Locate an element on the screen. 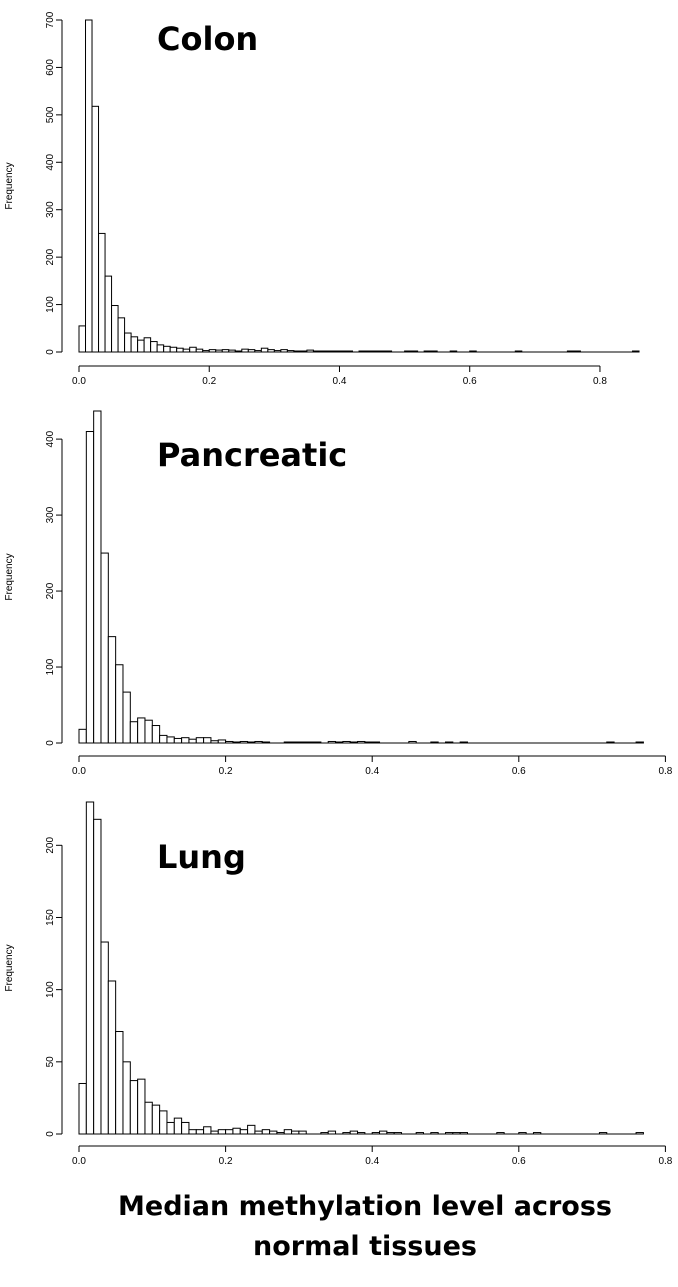 The width and height of the screenshot is (678, 1287). panel-title: Pancreatic is located at coordinates (252, 455).